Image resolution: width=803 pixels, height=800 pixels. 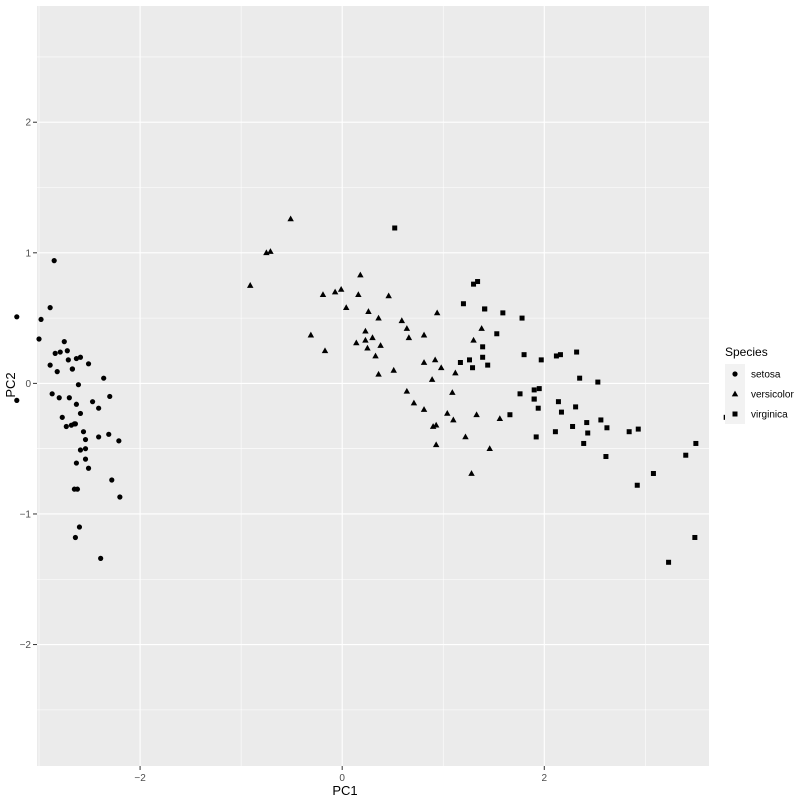 What do you see at coordinates (140, 778) in the screenshot?
I see `x-tick-label: −2` at bounding box center [140, 778].